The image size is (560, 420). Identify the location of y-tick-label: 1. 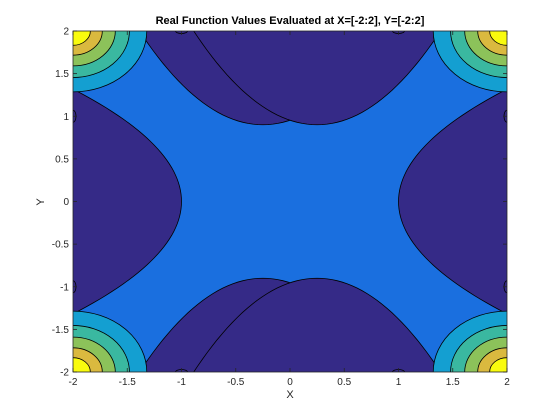
(66, 117).